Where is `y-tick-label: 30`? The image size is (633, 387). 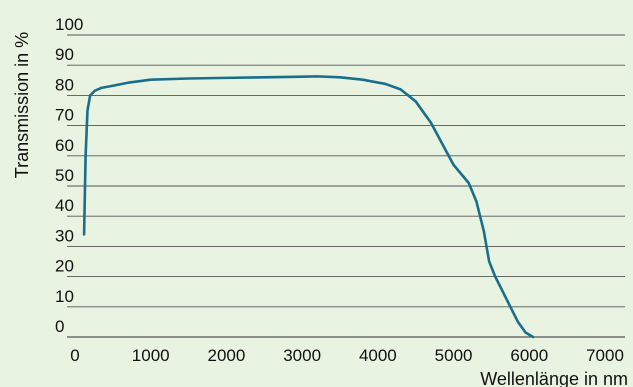 y-tick-label: 30 is located at coordinates (64, 235).